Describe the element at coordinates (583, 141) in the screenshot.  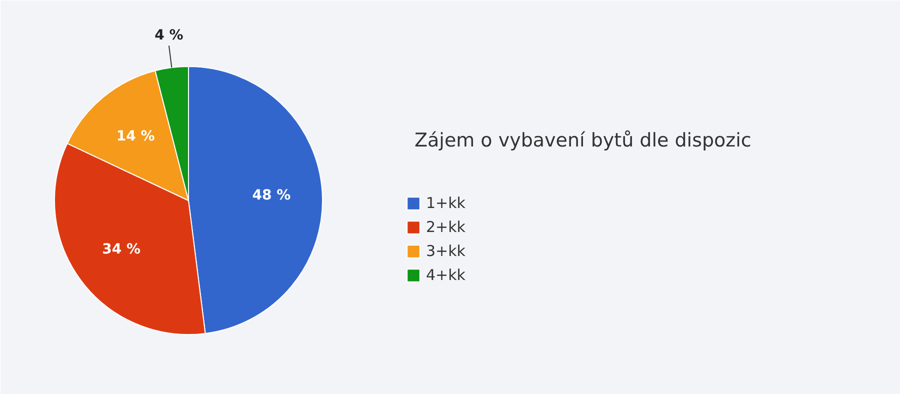
I see `text: Zájem o vybavení bytů dle dispozic` at that location.